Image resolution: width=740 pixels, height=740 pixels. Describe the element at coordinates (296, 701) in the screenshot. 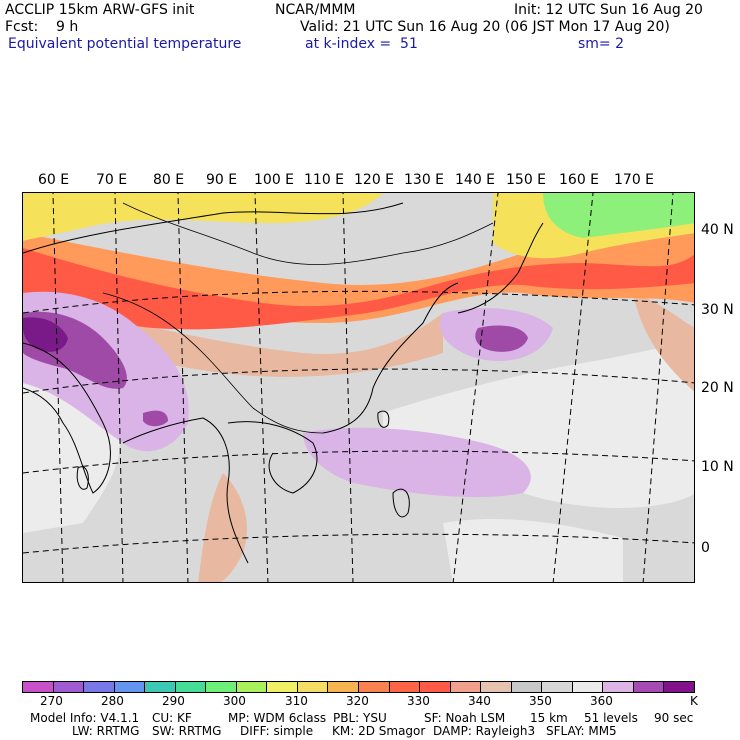

I see `colorbar-label: 310` at that location.